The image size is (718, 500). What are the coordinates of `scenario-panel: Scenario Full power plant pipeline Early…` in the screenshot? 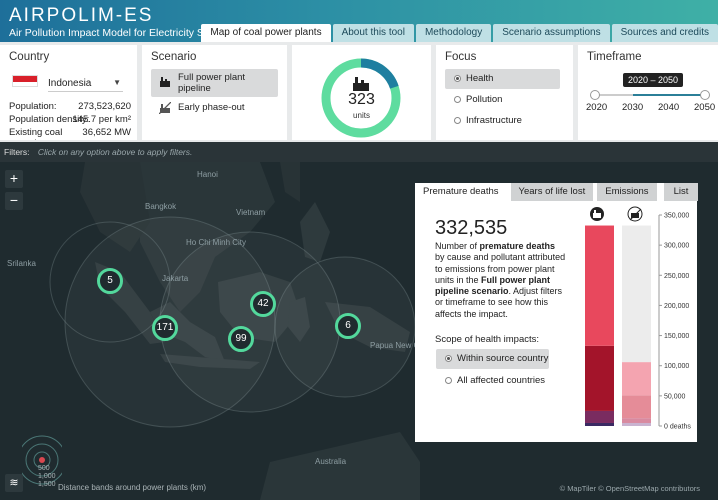 It's located at (214, 92).